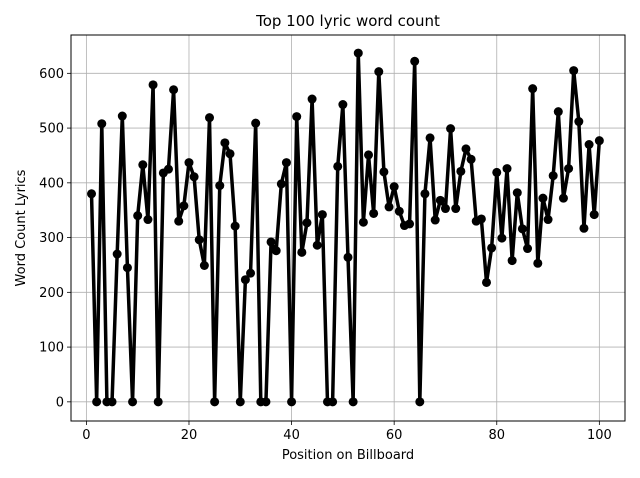  I want to click on y-tick-label: 200, so click(51, 293).